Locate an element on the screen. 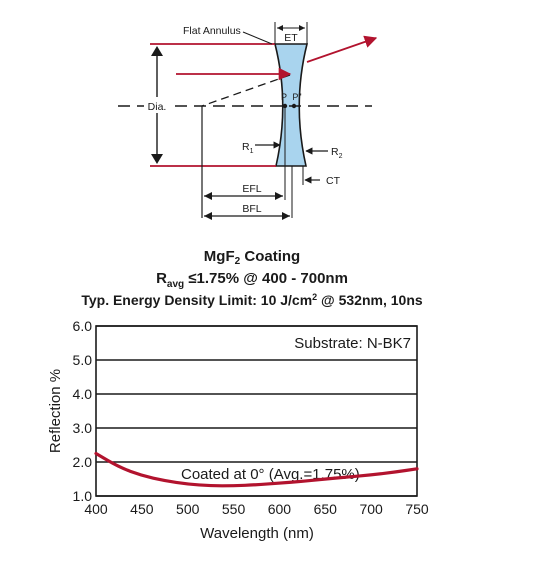 The height and width of the screenshot is (567, 542). y-tick-label: 5.0 is located at coordinates (83, 360).